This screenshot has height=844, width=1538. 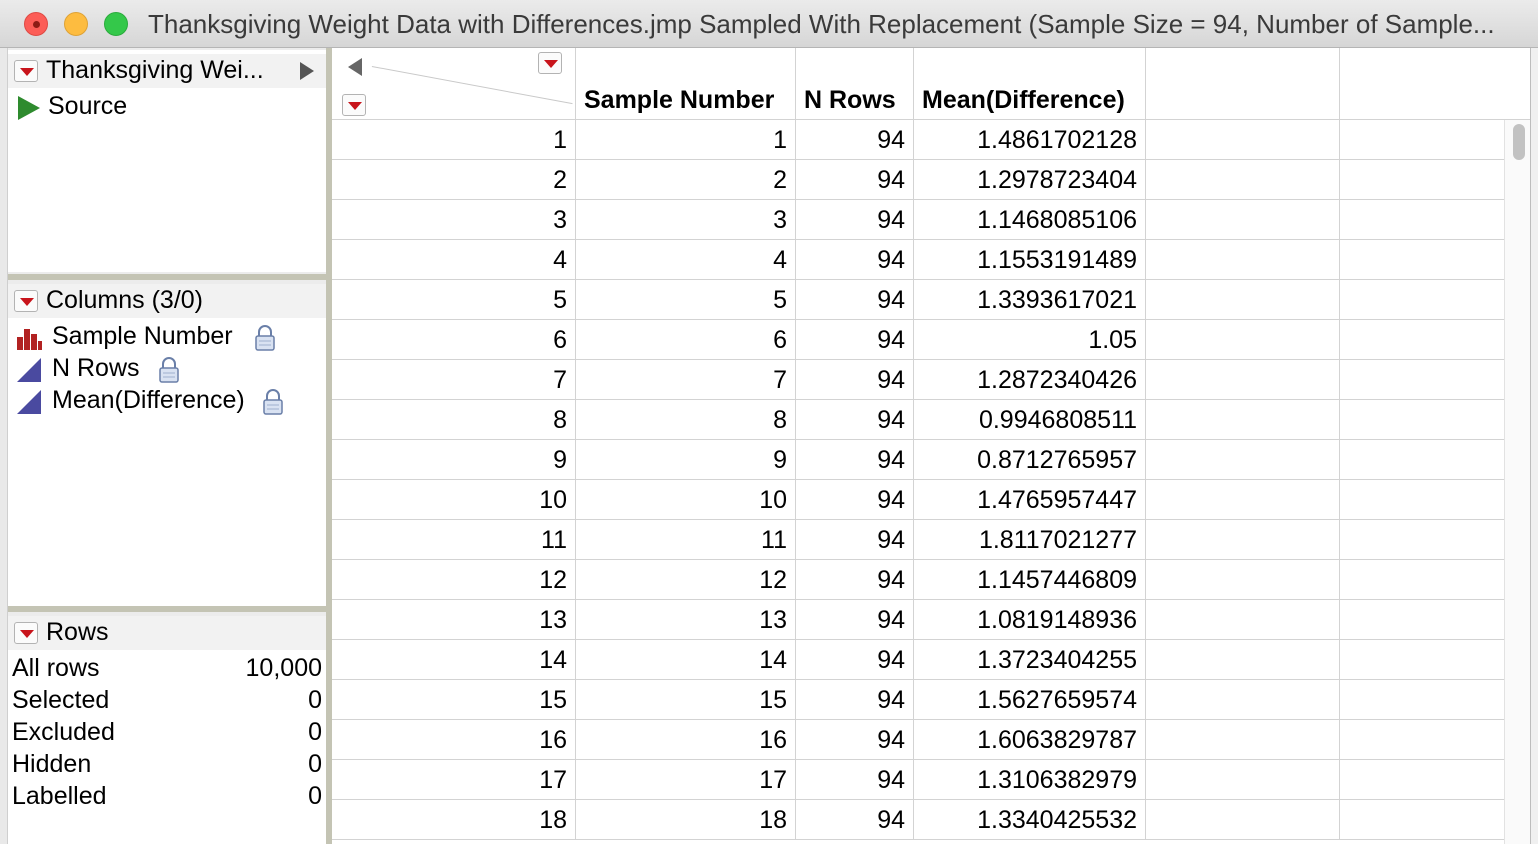 What do you see at coordinates (1519, 142) in the screenshot?
I see `scrollbar-thumb` at bounding box center [1519, 142].